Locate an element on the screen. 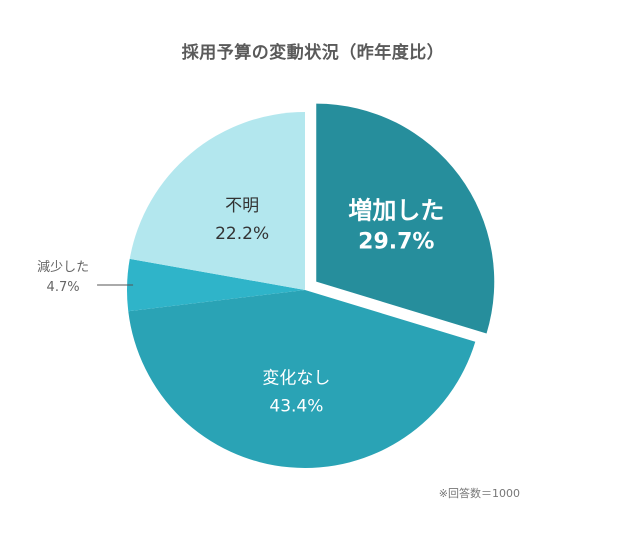 The width and height of the screenshot is (626, 540). slice-value-1: 29.7% is located at coordinates (396, 241).